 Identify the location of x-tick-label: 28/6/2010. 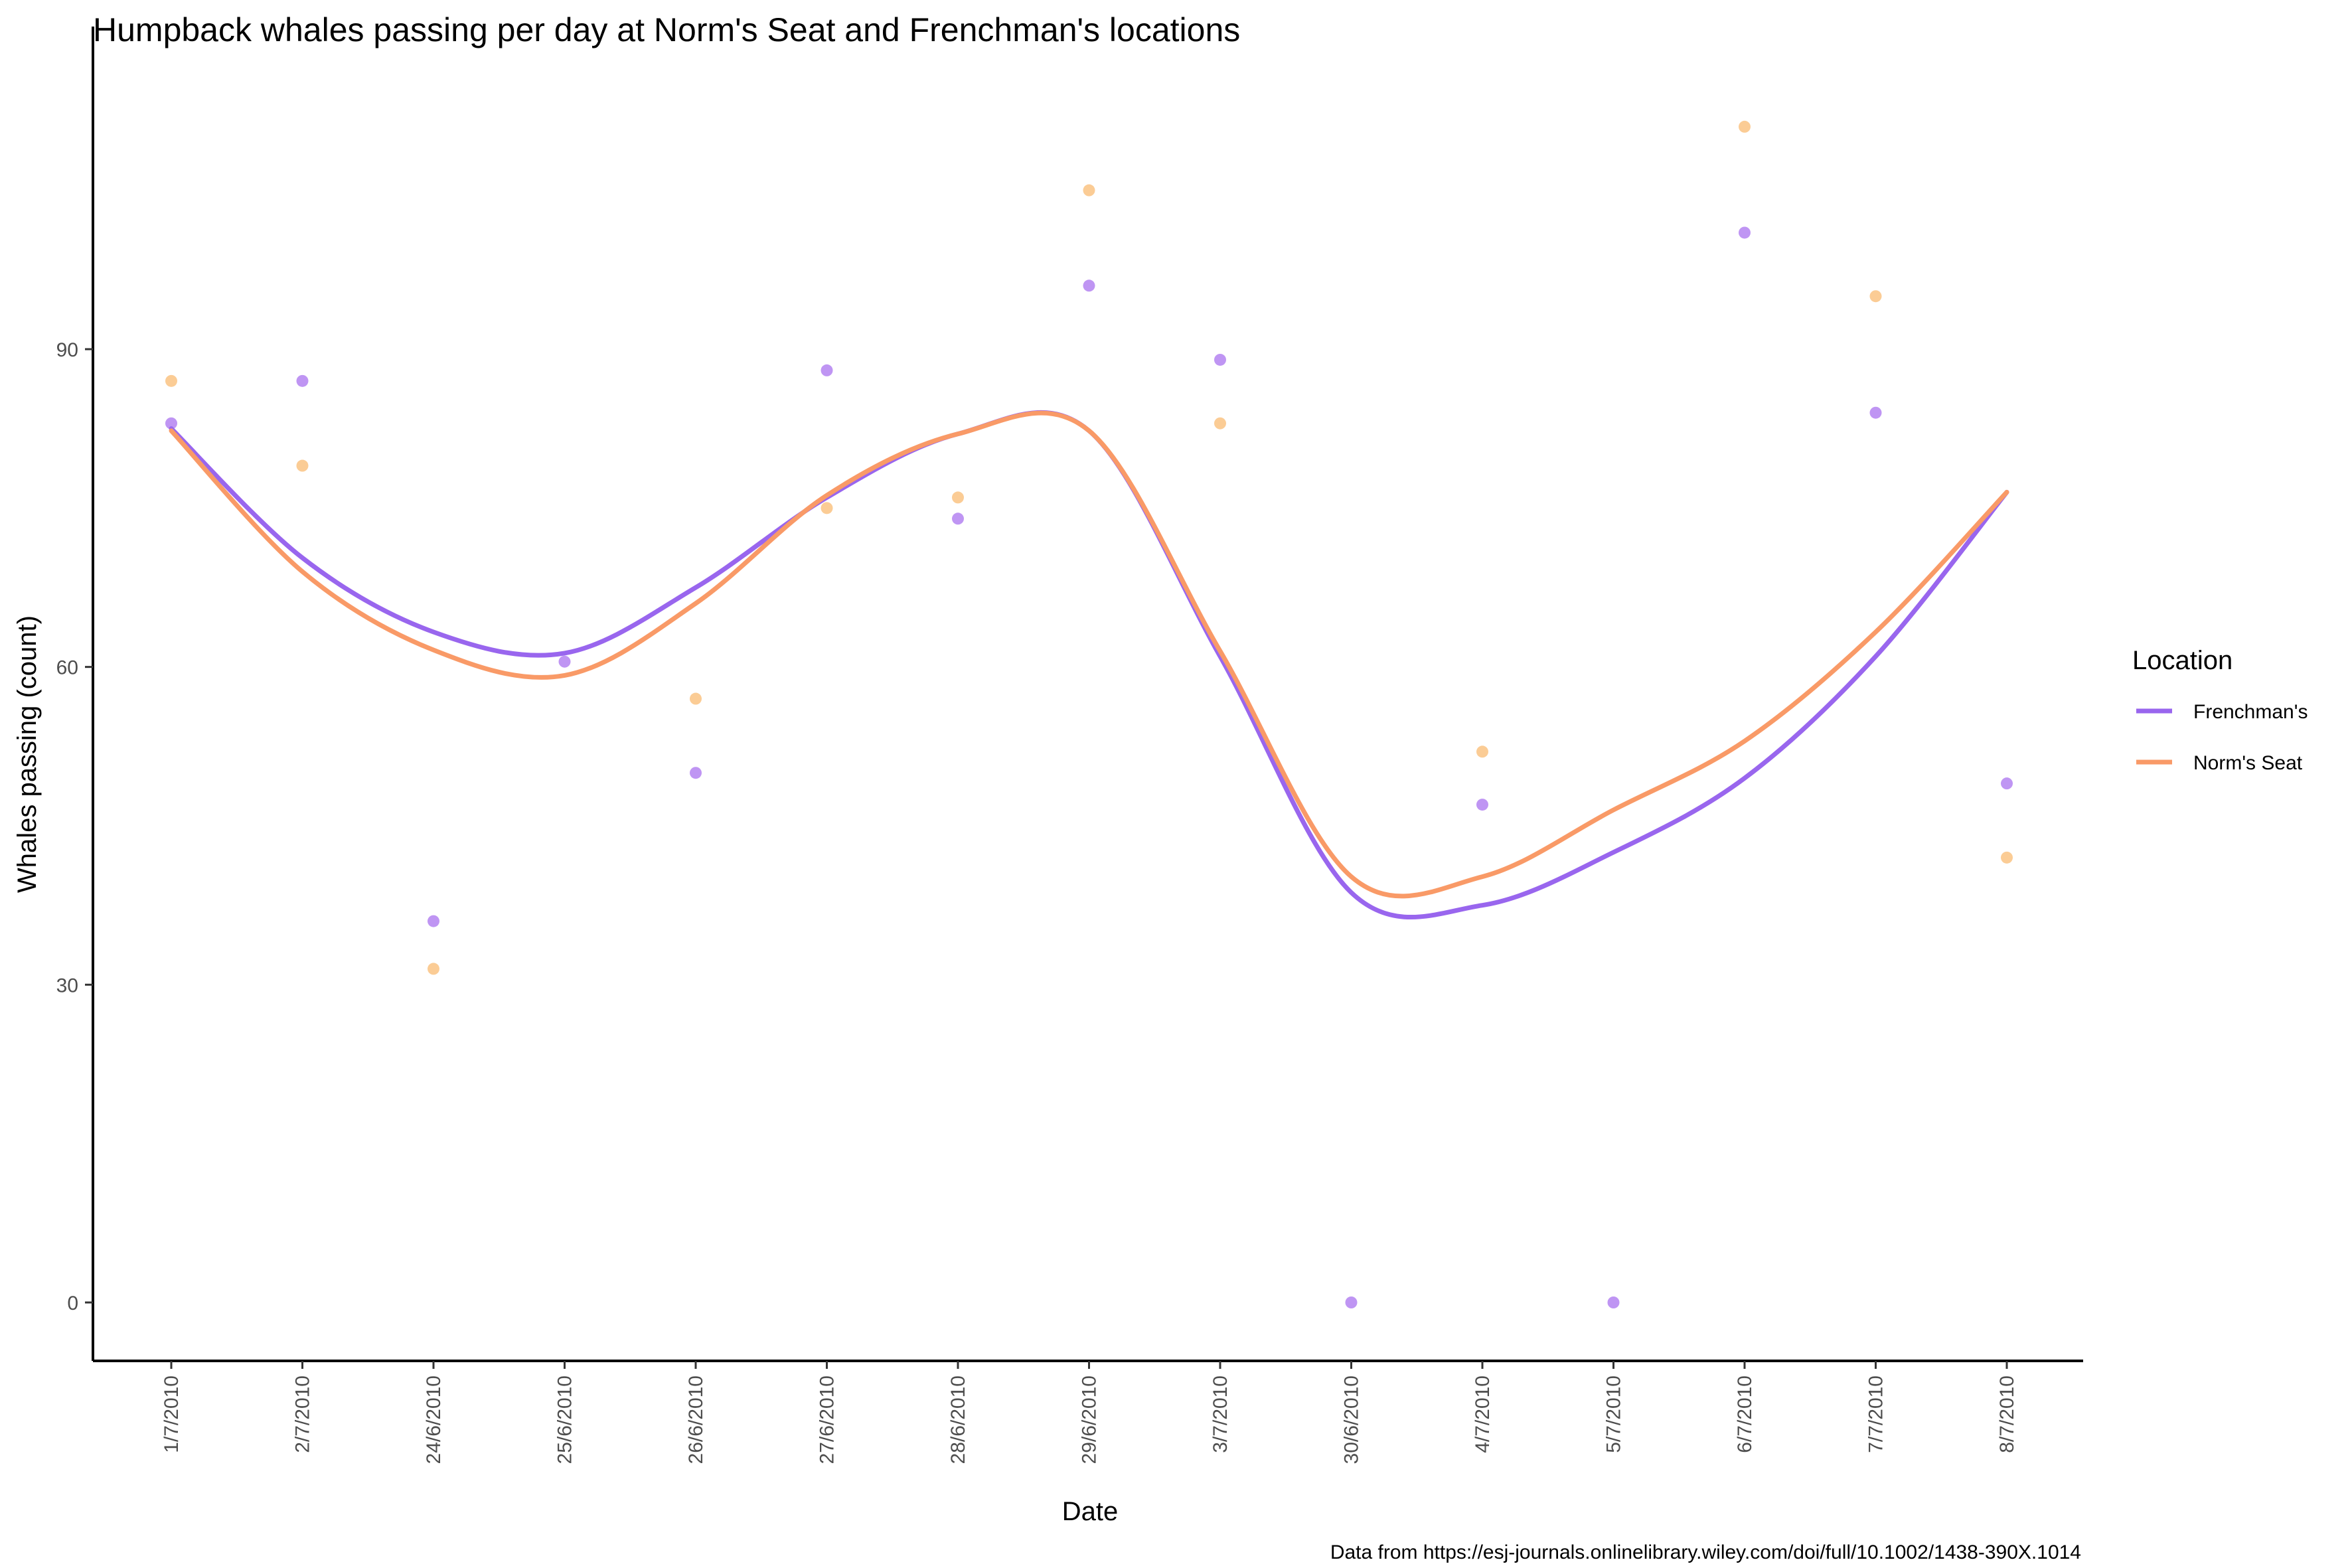
(958, 1419).